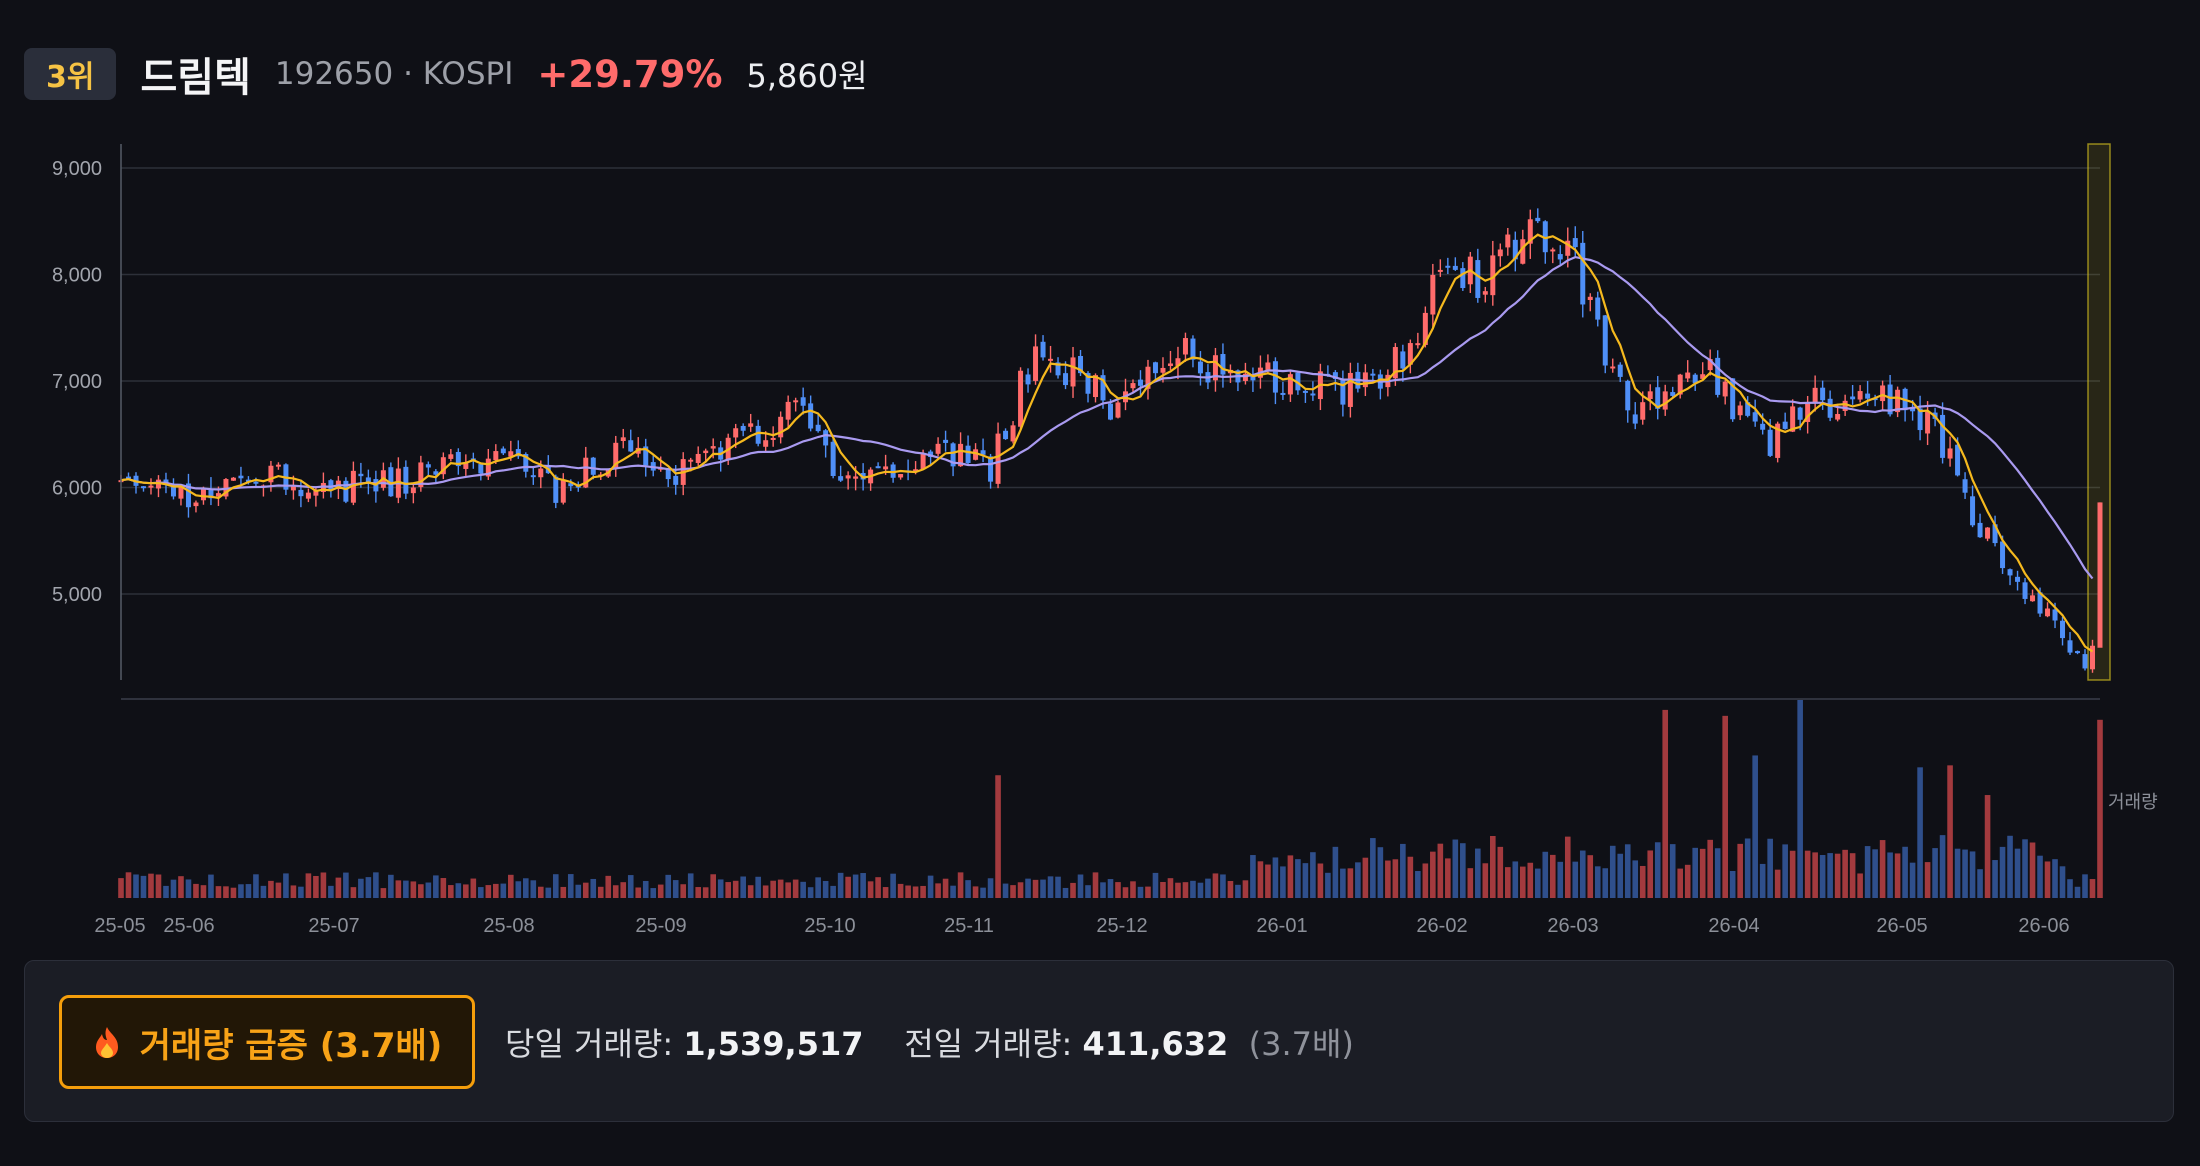  What do you see at coordinates (807, 76) in the screenshot?
I see `current-price: 5,860원` at bounding box center [807, 76].